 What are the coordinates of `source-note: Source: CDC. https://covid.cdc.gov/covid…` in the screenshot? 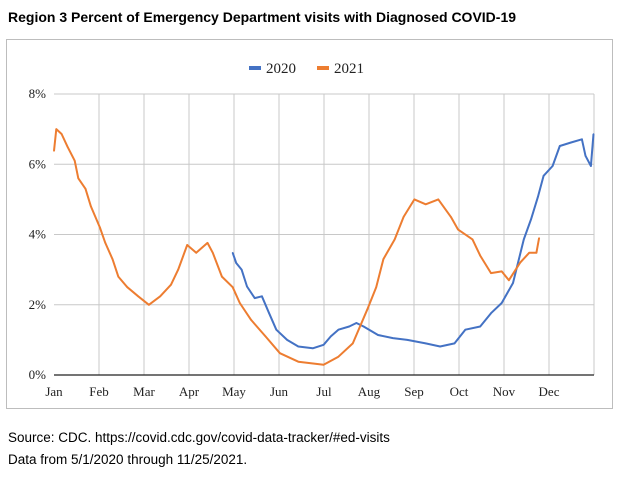 It's located at (199, 437).